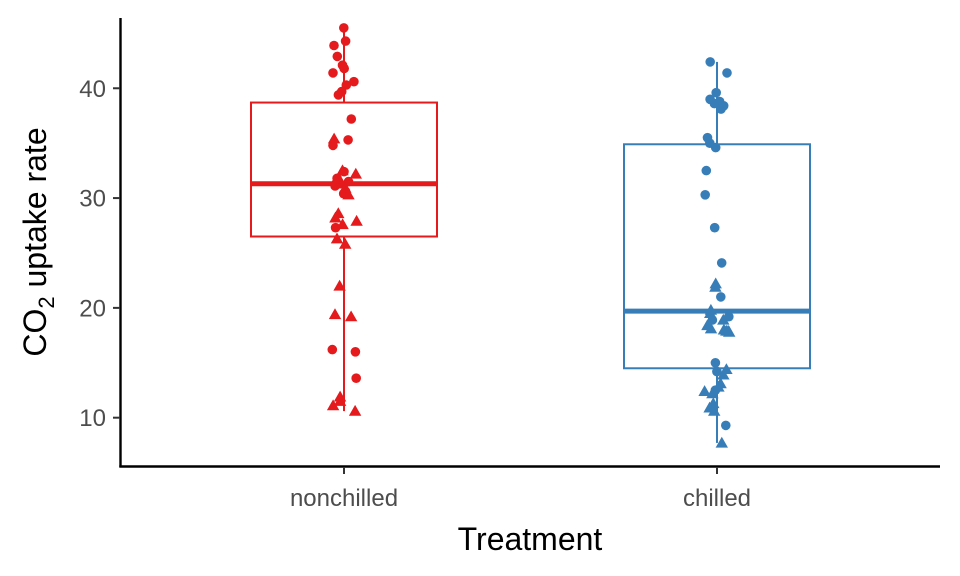 The image size is (960, 576). What do you see at coordinates (92, 308) in the screenshot?
I see `y-tick-label: 20` at bounding box center [92, 308].